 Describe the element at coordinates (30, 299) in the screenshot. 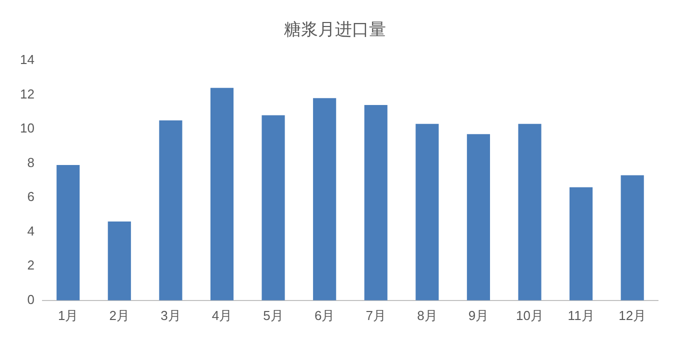

I see `y-tick-label: 0` at that location.